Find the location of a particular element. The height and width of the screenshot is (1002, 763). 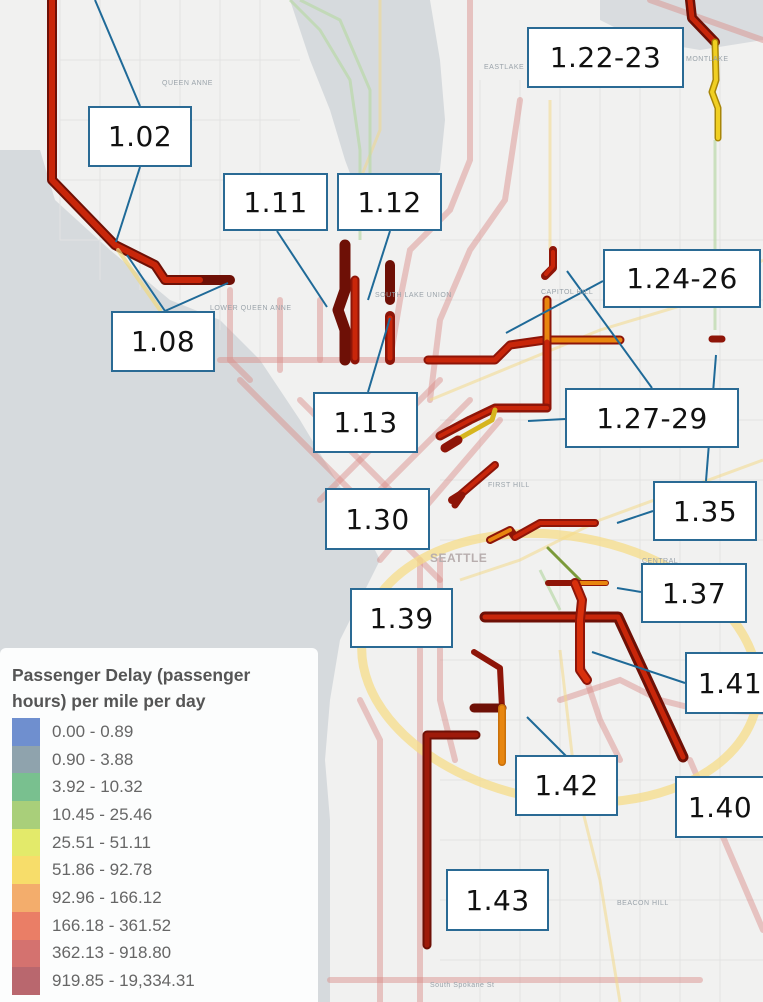

legend-item: 25.51 - 51.11 is located at coordinates (160, 842).